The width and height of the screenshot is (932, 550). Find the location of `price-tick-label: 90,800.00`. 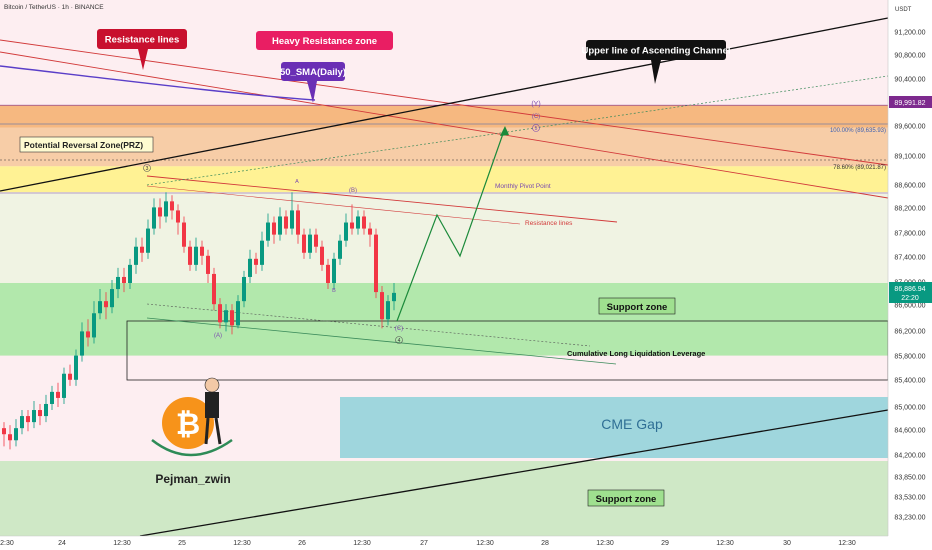

price-tick-label: 90,800.00 is located at coordinates (909, 56).